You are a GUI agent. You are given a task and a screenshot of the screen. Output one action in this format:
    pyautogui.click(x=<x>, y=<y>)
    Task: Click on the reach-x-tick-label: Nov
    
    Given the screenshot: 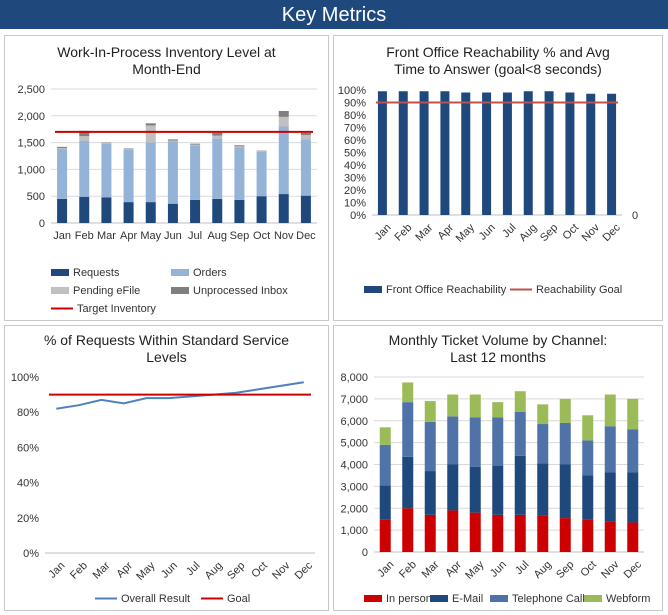 What is the action you would take?
    pyautogui.click(x=591, y=232)
    